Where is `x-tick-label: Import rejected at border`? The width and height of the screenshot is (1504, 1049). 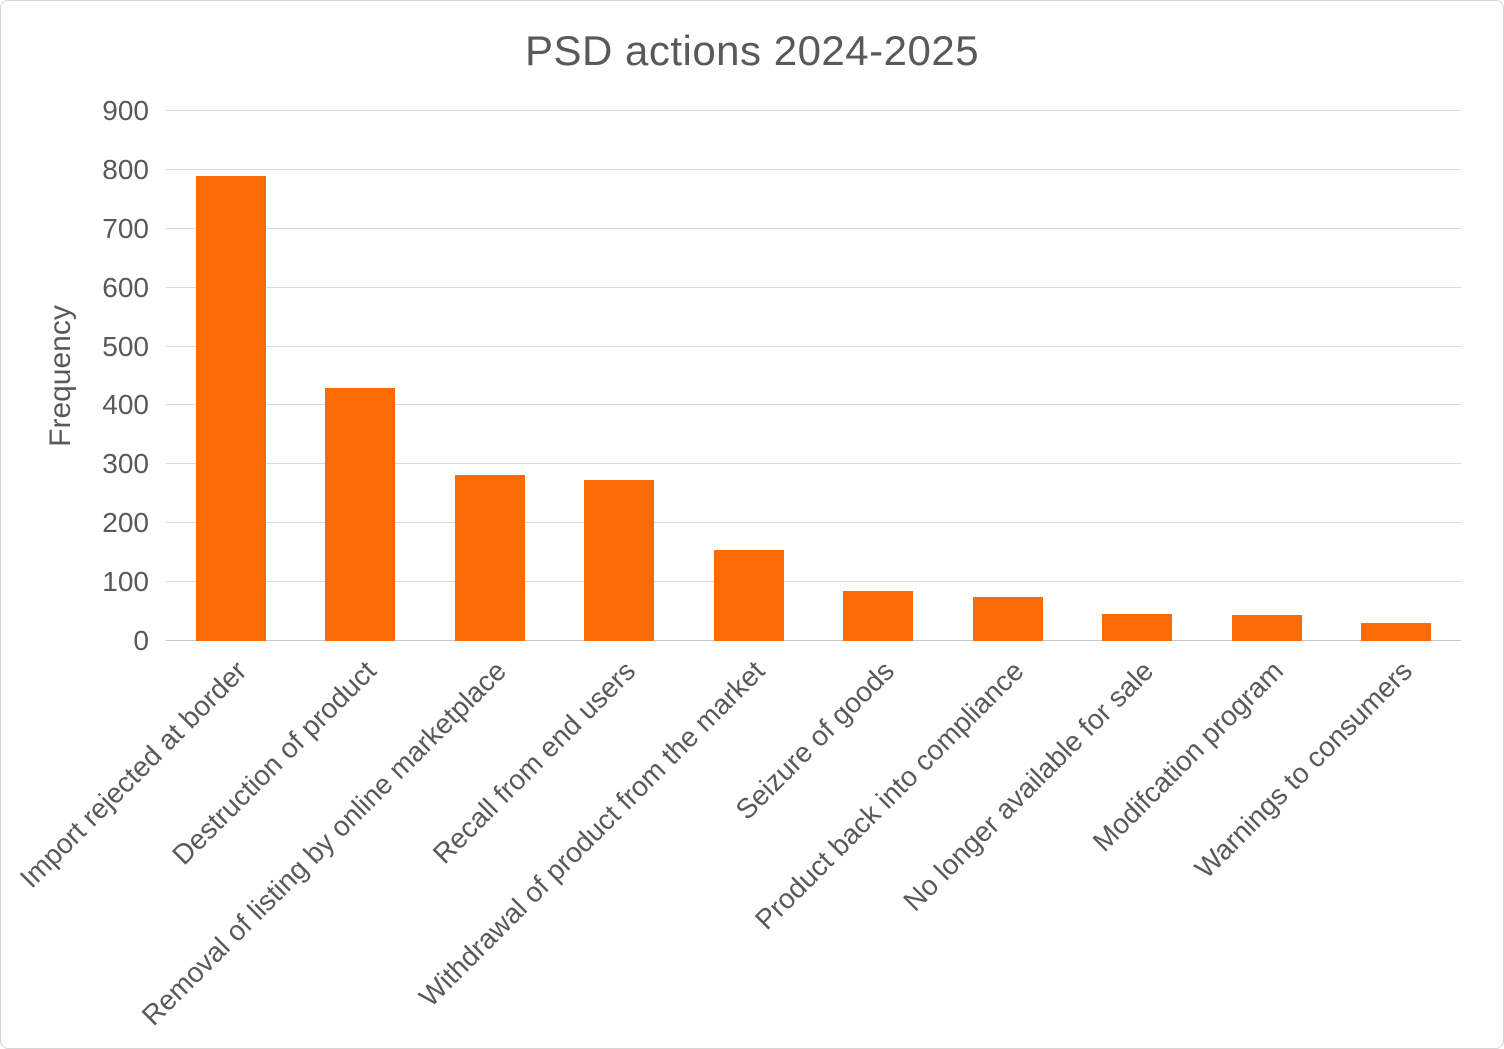
x-tick-label: Import rejected at border is located at coordinates (133, 774).